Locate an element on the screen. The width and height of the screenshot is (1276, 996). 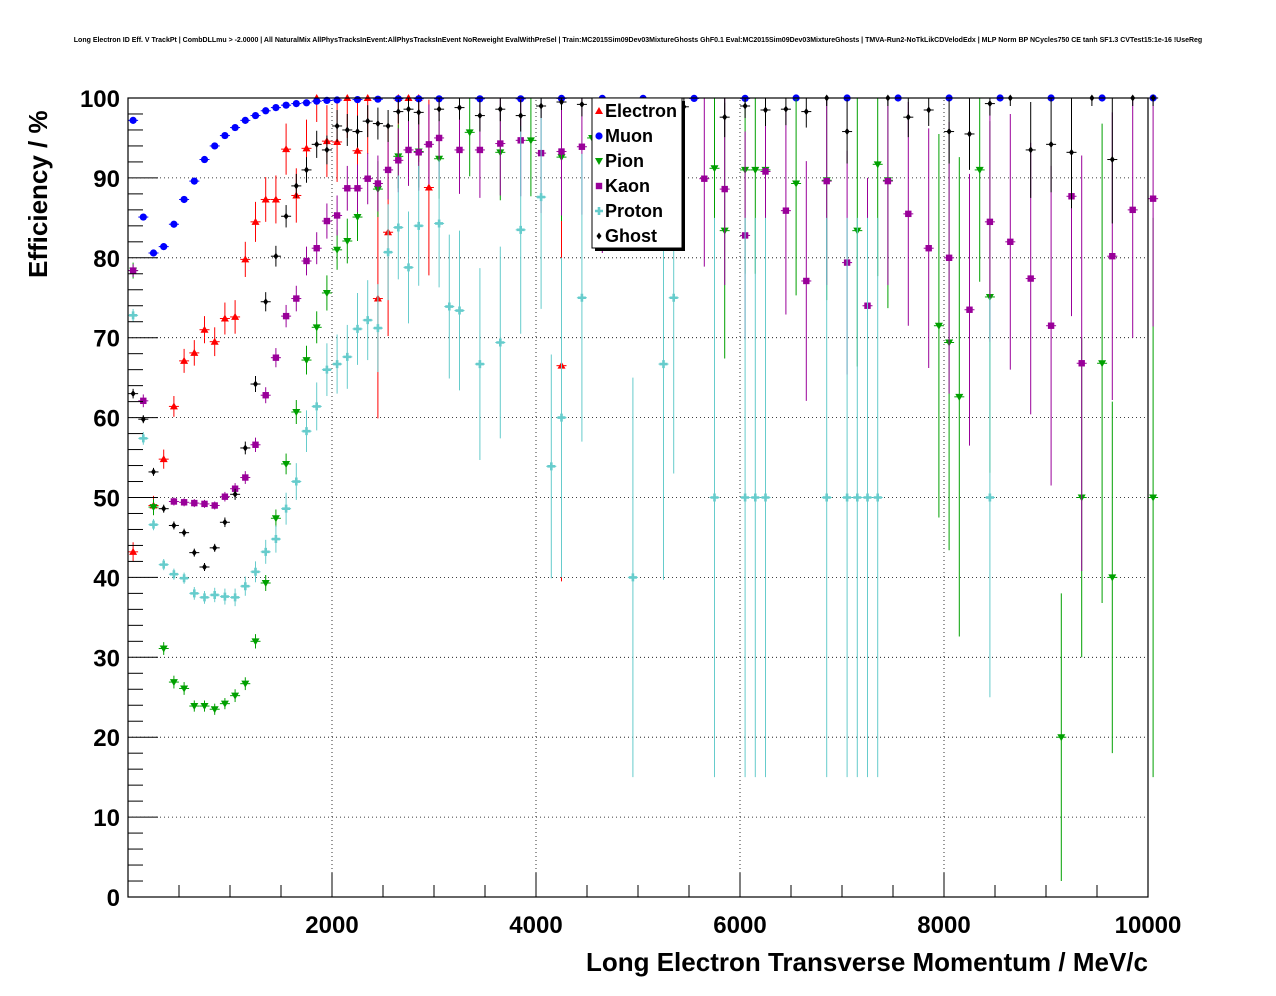
x-tick-label: 4000 is located at coordinates (535, 925).